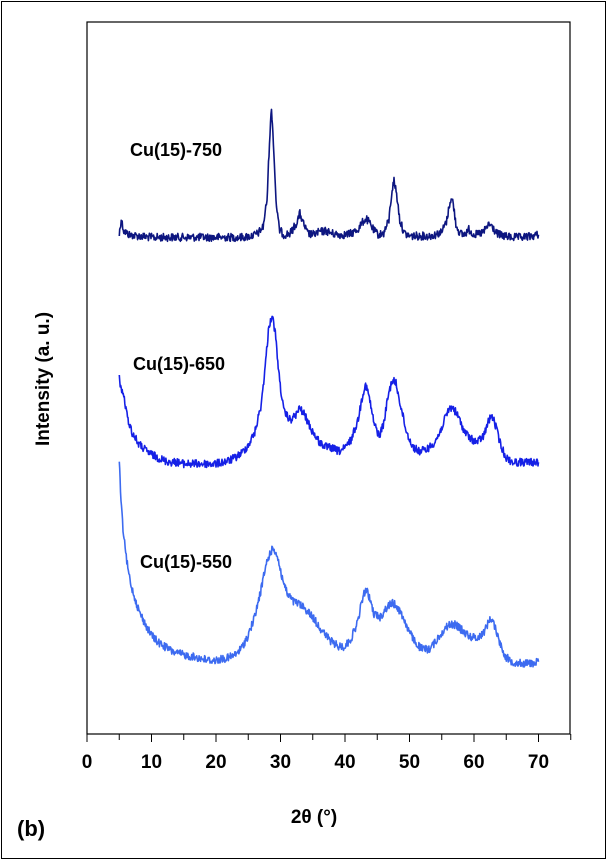  I want to click on series-labels: Cu(15)-750 Cu(15)-650 Cu(15)-550, so click(181, 356).